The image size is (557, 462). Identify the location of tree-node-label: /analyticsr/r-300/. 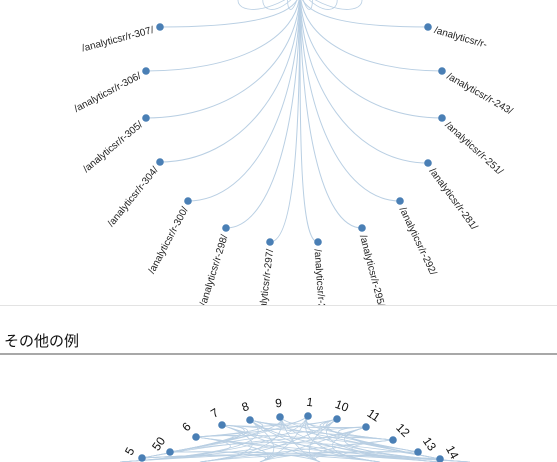
(169, 240).